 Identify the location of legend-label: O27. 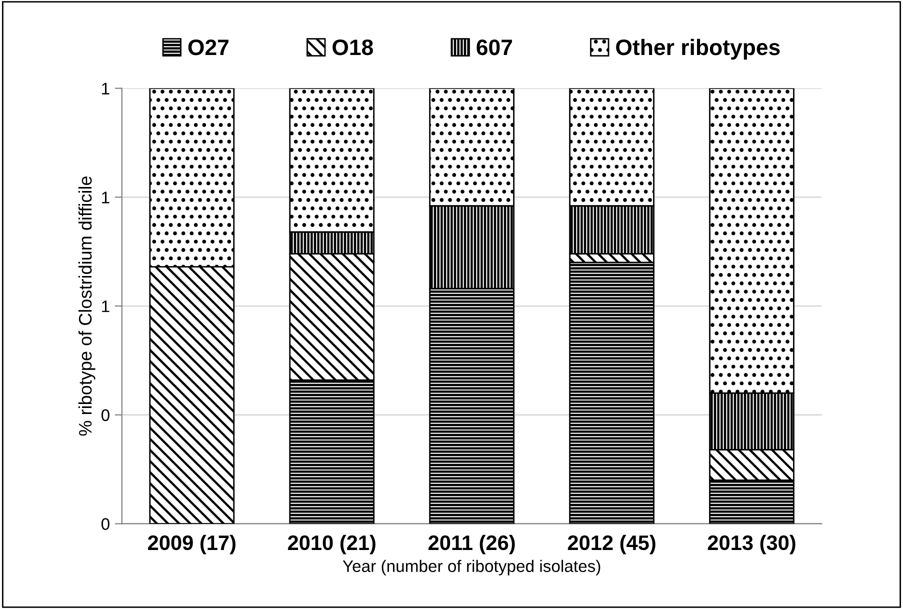
(208, 47).